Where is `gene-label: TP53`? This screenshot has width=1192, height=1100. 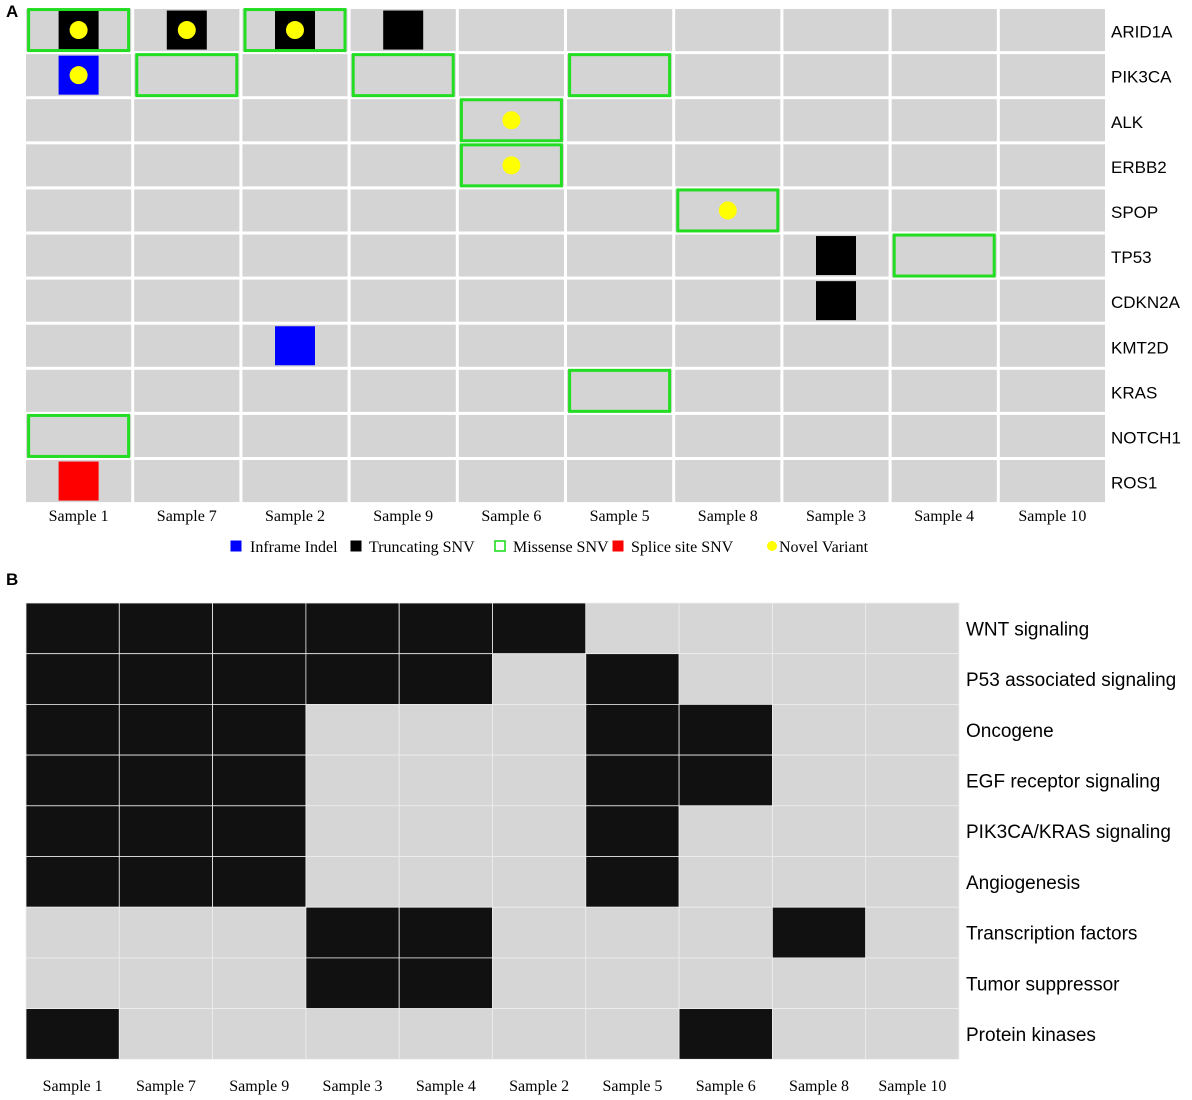 gene-label: TP53 is located at coordinates (1131, 257).